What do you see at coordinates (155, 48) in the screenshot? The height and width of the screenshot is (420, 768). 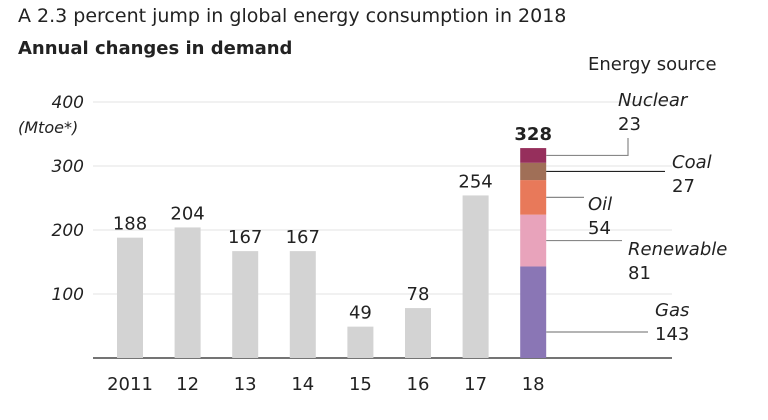 I see `chart-subtitle: Annual changes in demand` at bounding box center [155, 48].